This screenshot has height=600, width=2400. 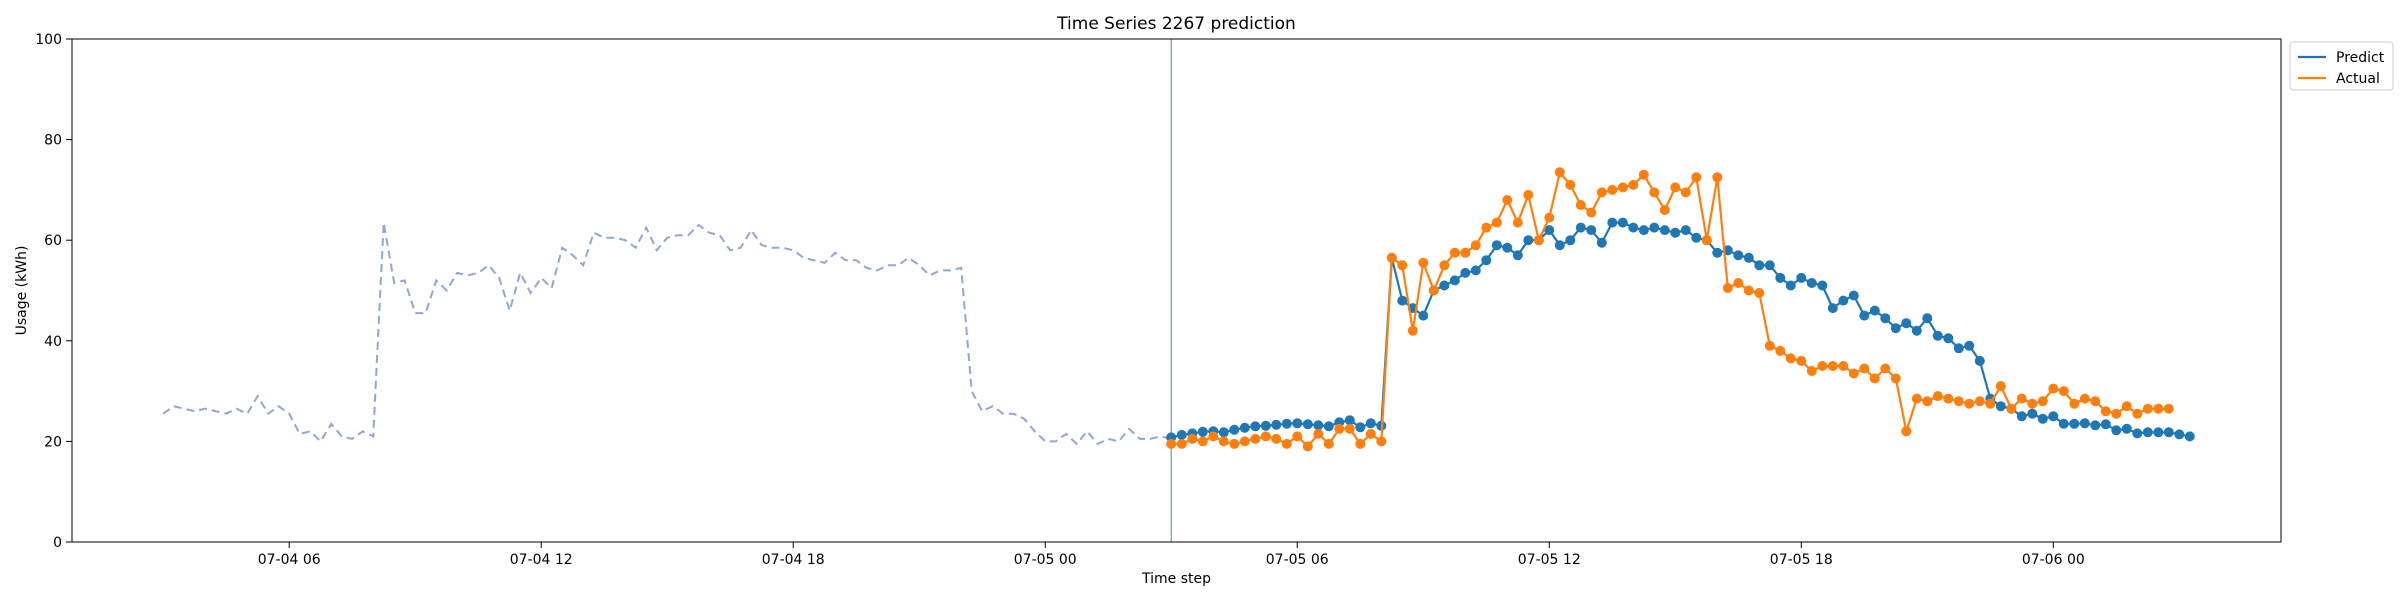 What do you see at coordinates (2341, 66) in the screenshot?
I see `legend: Predict Actual` at bounding box center [2341, 66].